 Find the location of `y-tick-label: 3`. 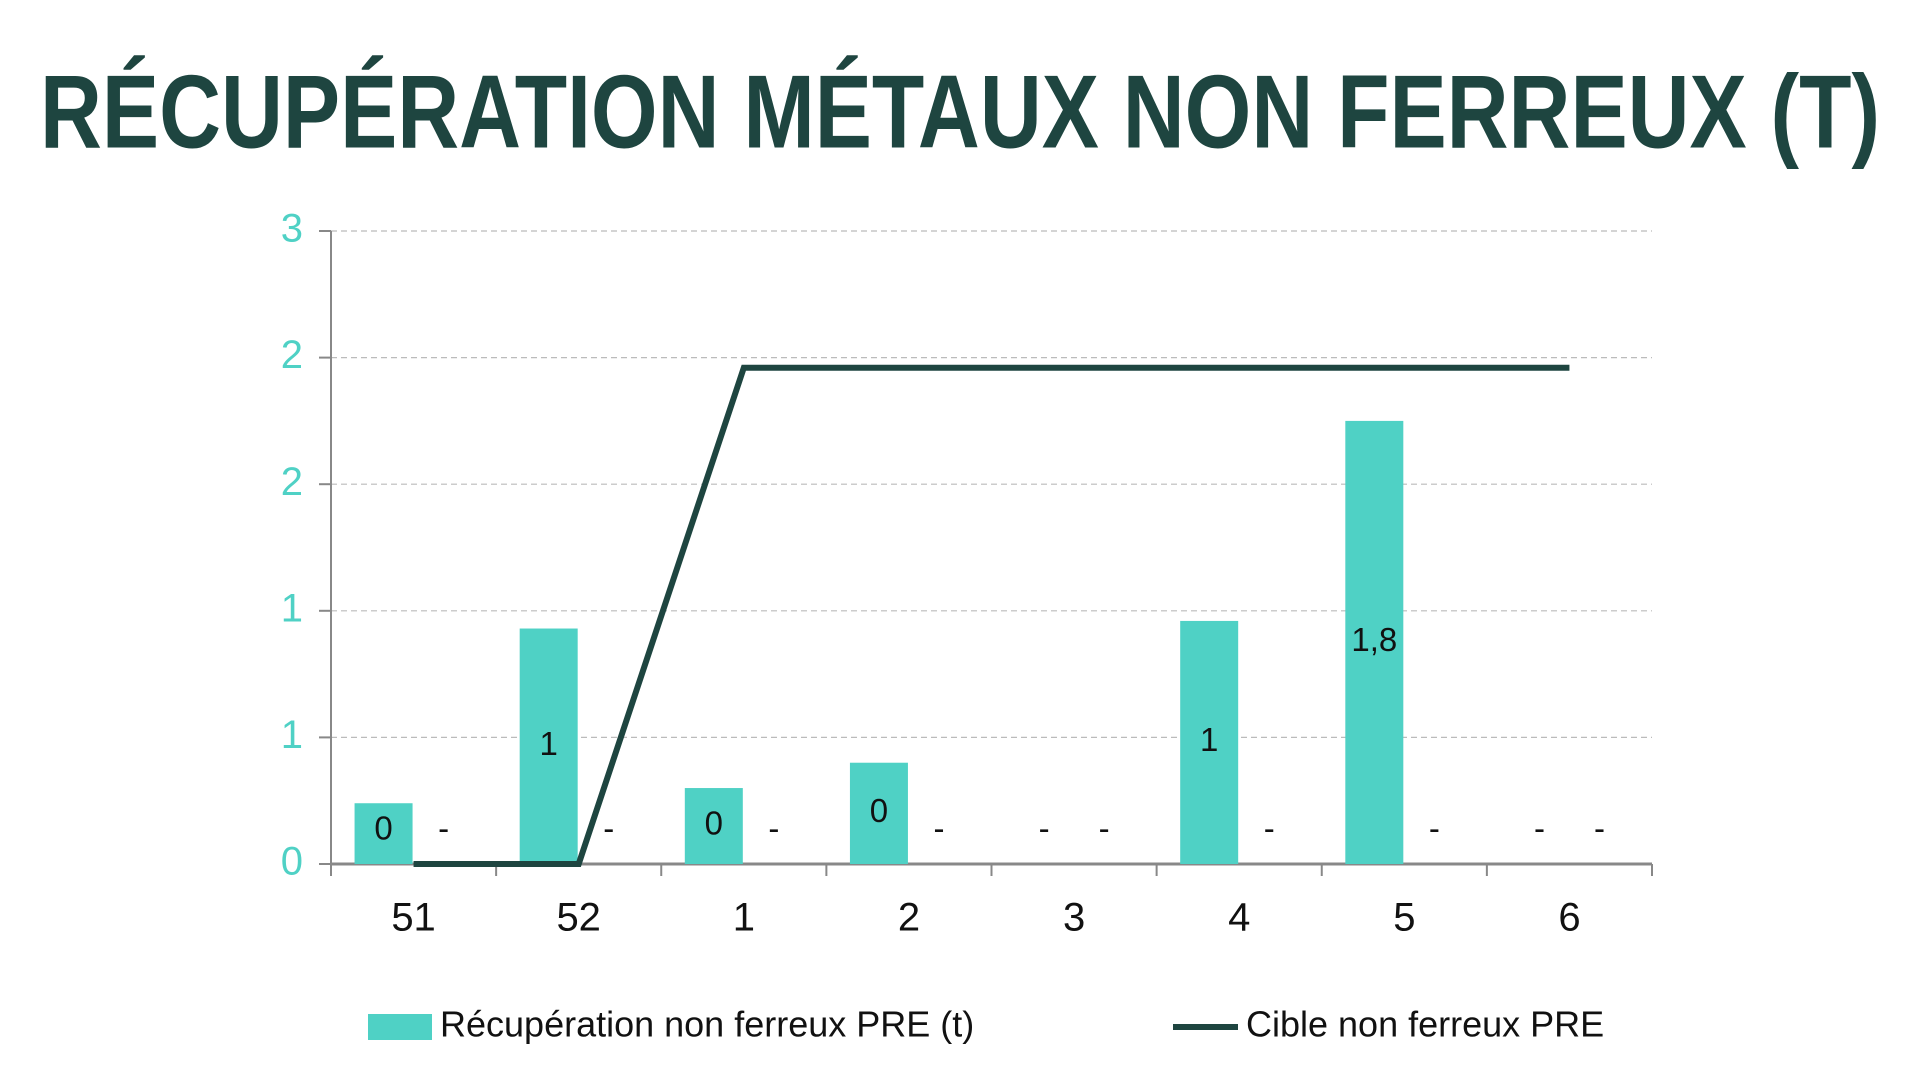

y-tick-label: 3 is located at coordinates (292, 229).